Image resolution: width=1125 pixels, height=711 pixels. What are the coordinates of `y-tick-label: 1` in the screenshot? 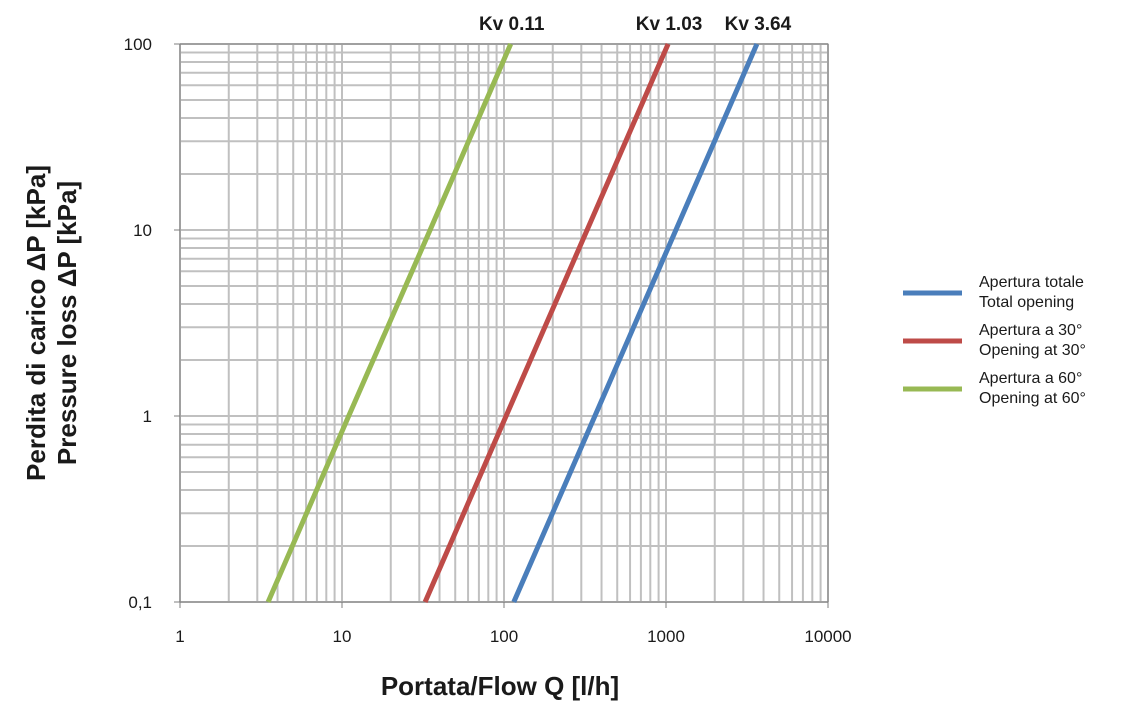 It's located at (147, 416).